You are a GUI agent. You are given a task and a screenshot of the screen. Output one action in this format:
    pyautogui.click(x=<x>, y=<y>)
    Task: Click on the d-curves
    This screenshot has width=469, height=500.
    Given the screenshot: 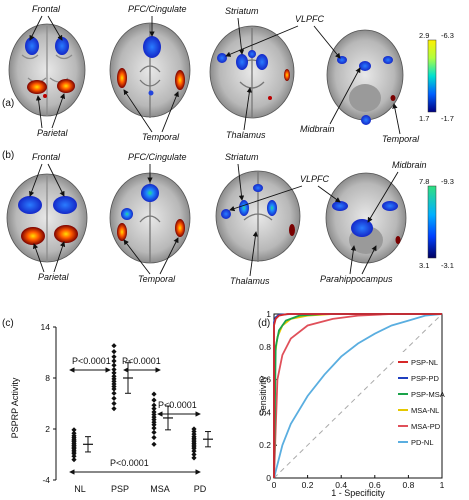 What is the action you would take?
    pyautogui.click(x=358, y=396)
    